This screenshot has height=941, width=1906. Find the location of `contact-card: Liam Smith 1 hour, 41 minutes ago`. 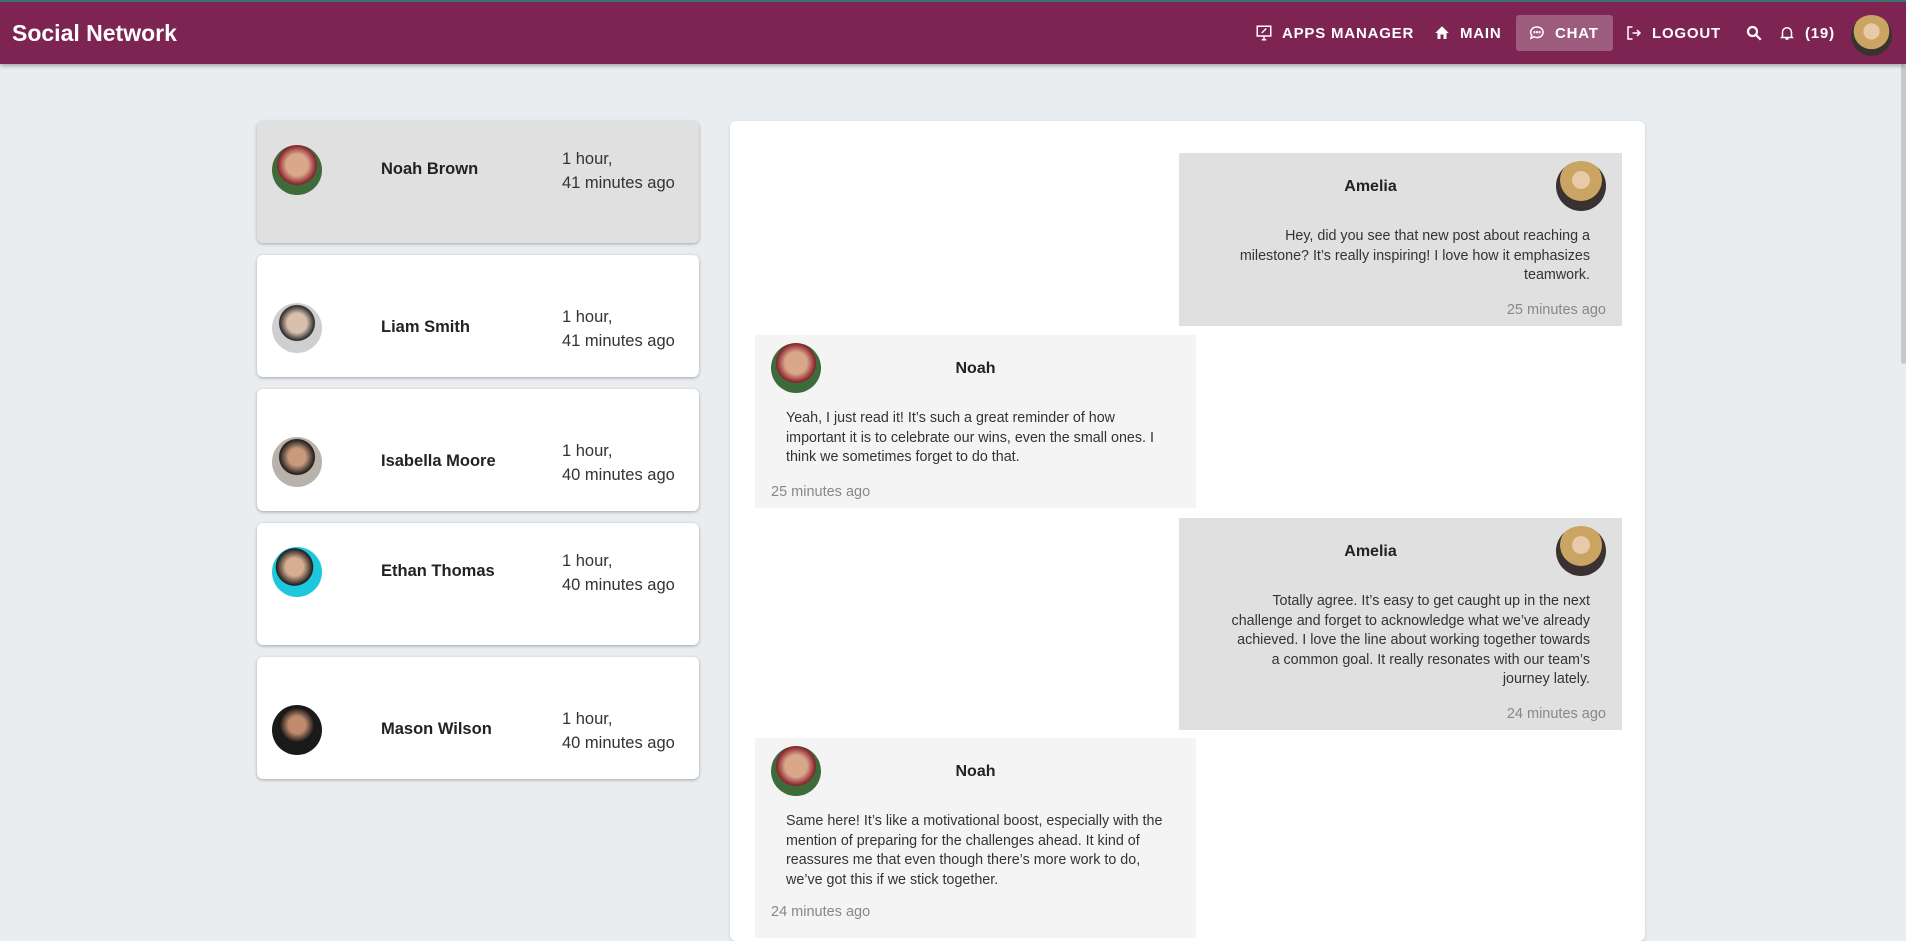

contact-card: Liam Smith 1 hour, 41 minutes ago is located at coordinates (478, 316).